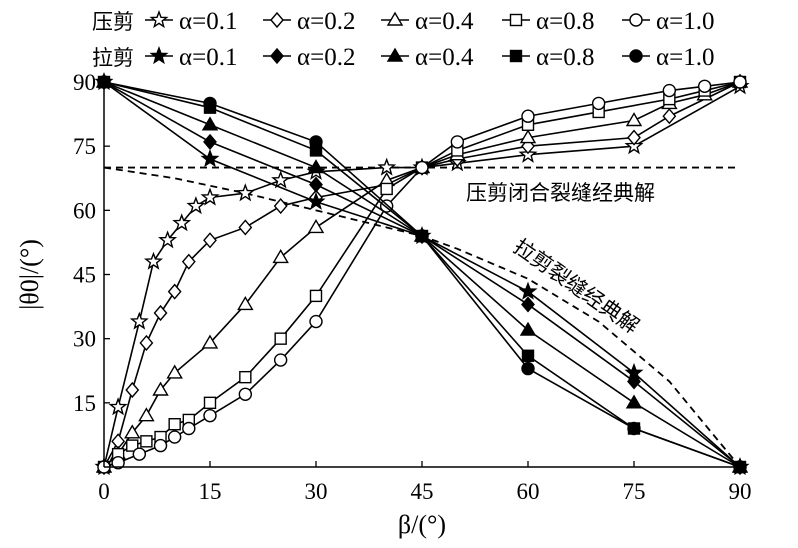 The height and width of the screenshot is (548, 798). What do you see at coordinates (210, 491) in the screenshot?
I see `x-tick-label: 15` at bounding box center [210, 491].